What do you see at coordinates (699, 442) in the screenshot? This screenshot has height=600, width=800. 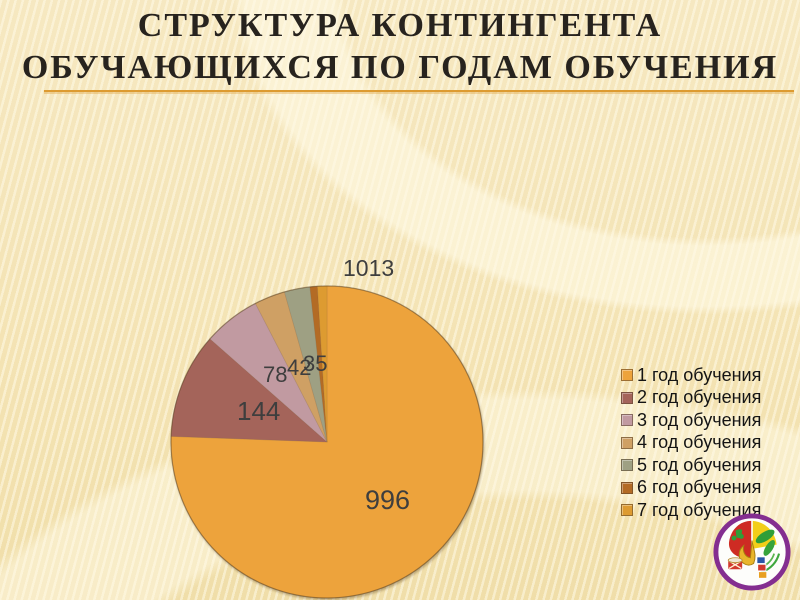 I see `legend-label-4: 4 год обучения` at bounding box center [699, 442].